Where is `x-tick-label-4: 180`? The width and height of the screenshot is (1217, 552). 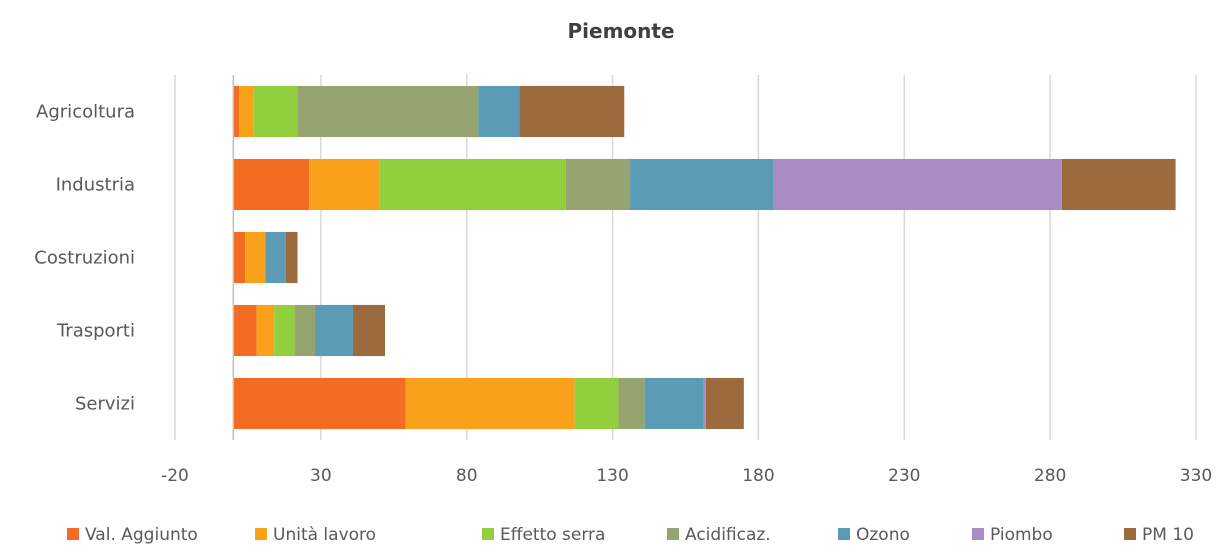
x-tick-label-4: 180 is located at coordinates (758, 476).